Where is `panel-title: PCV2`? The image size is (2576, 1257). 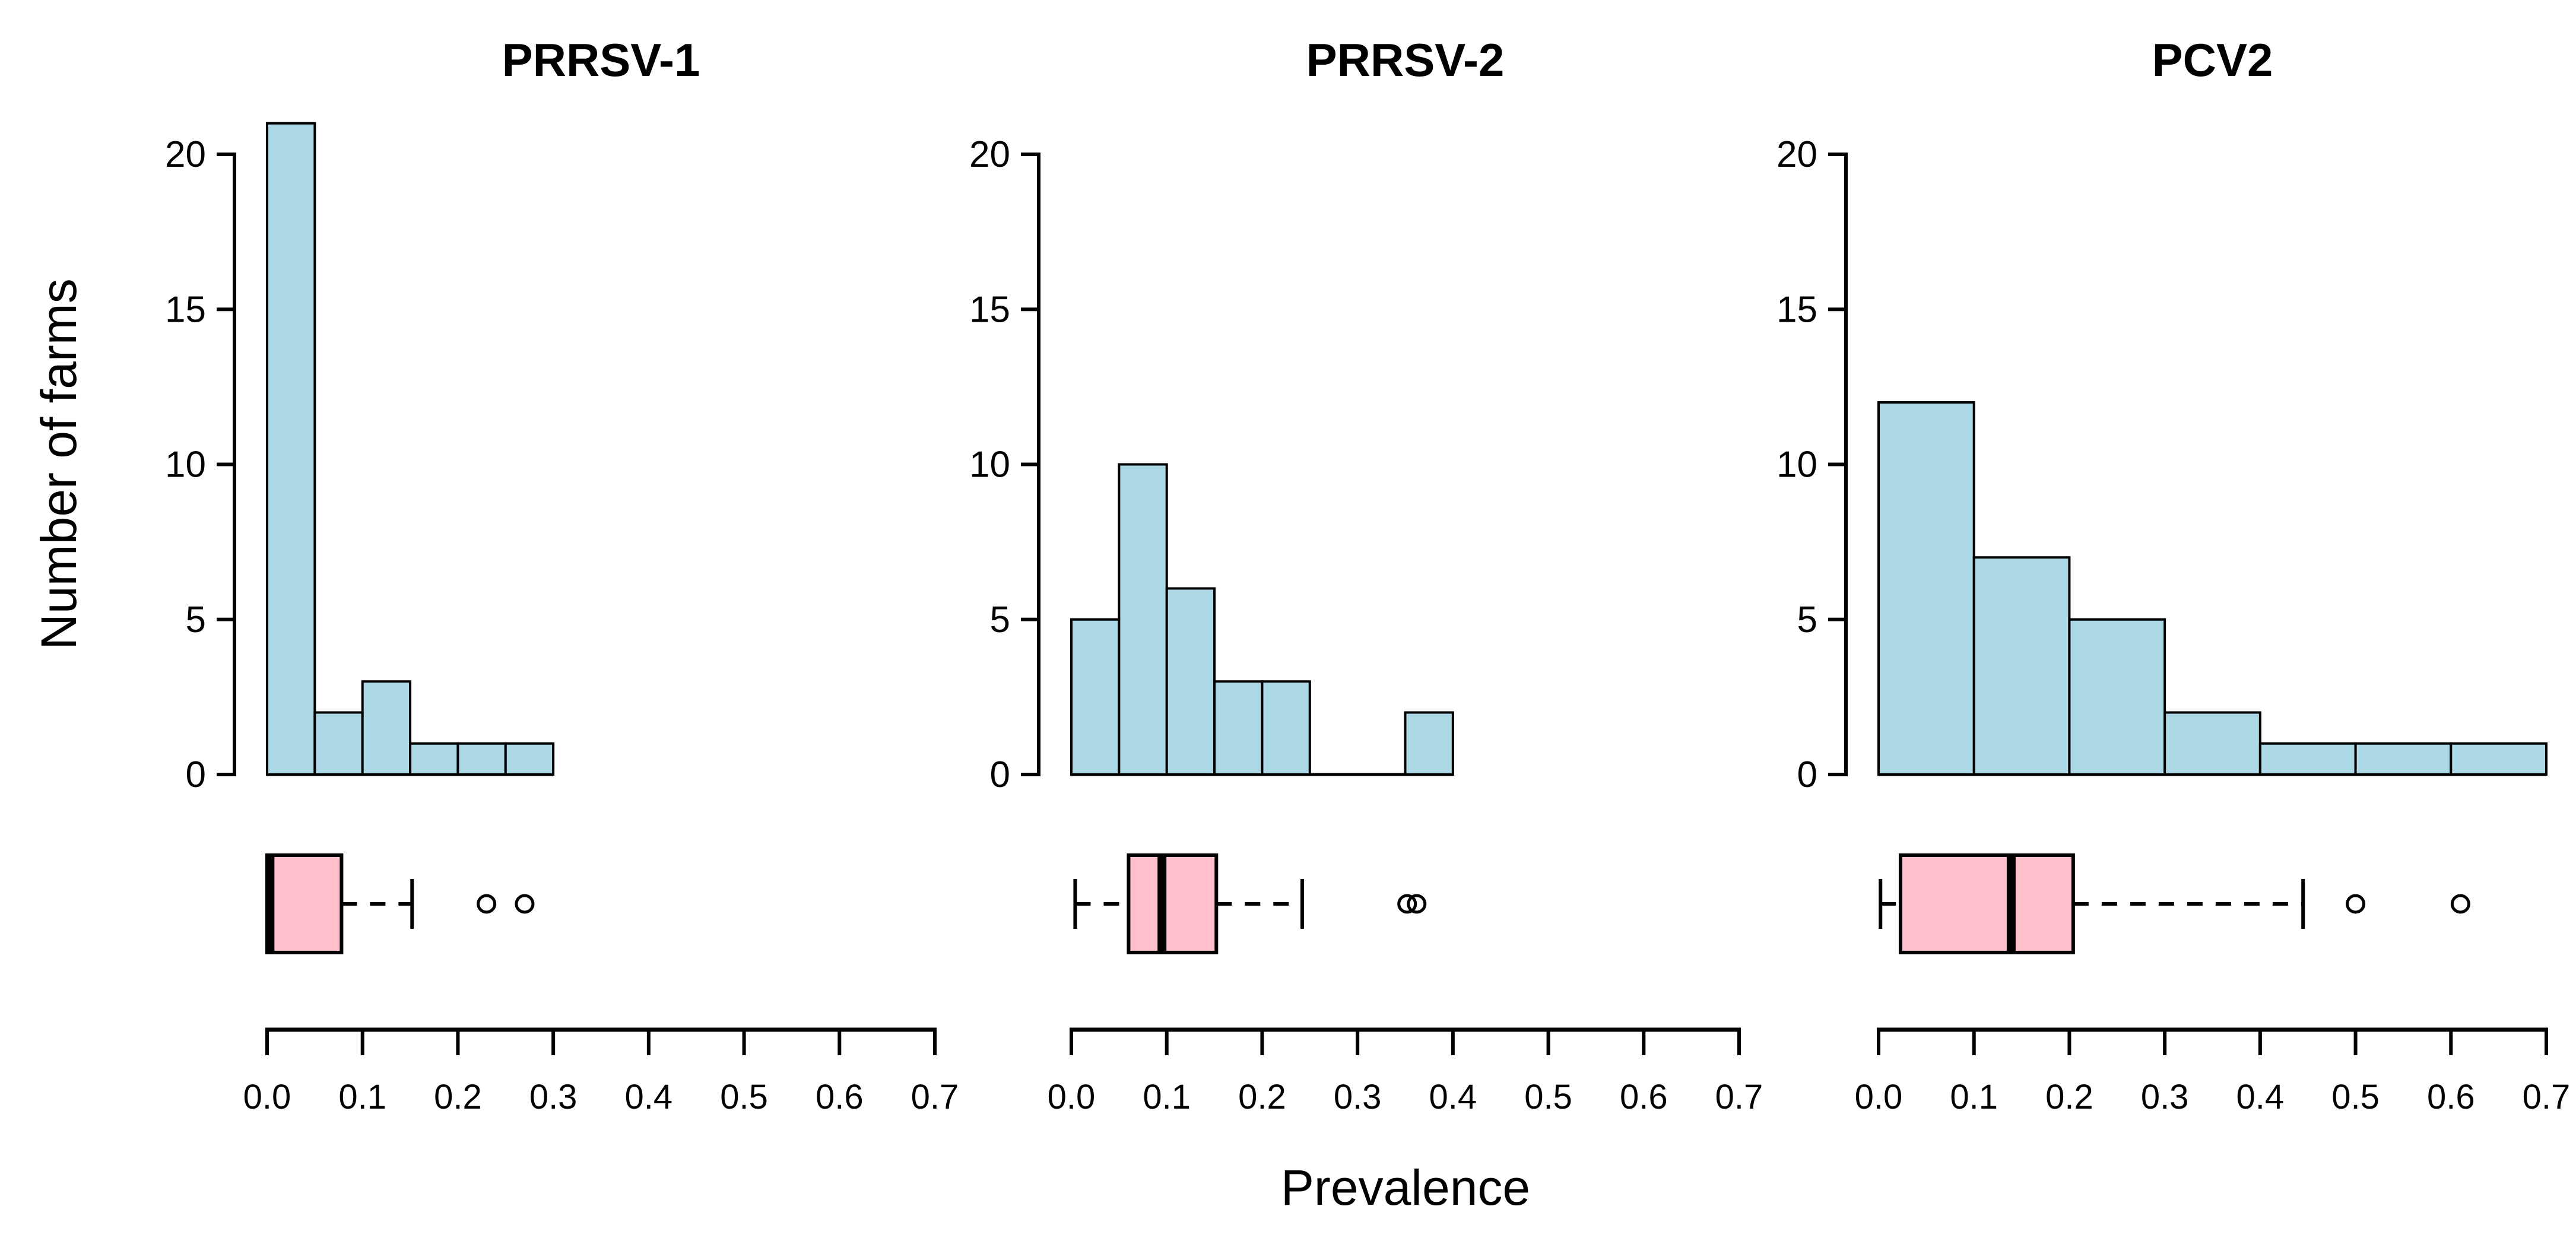 panel-title: PCV2 is located at coordinates (2212, 60).